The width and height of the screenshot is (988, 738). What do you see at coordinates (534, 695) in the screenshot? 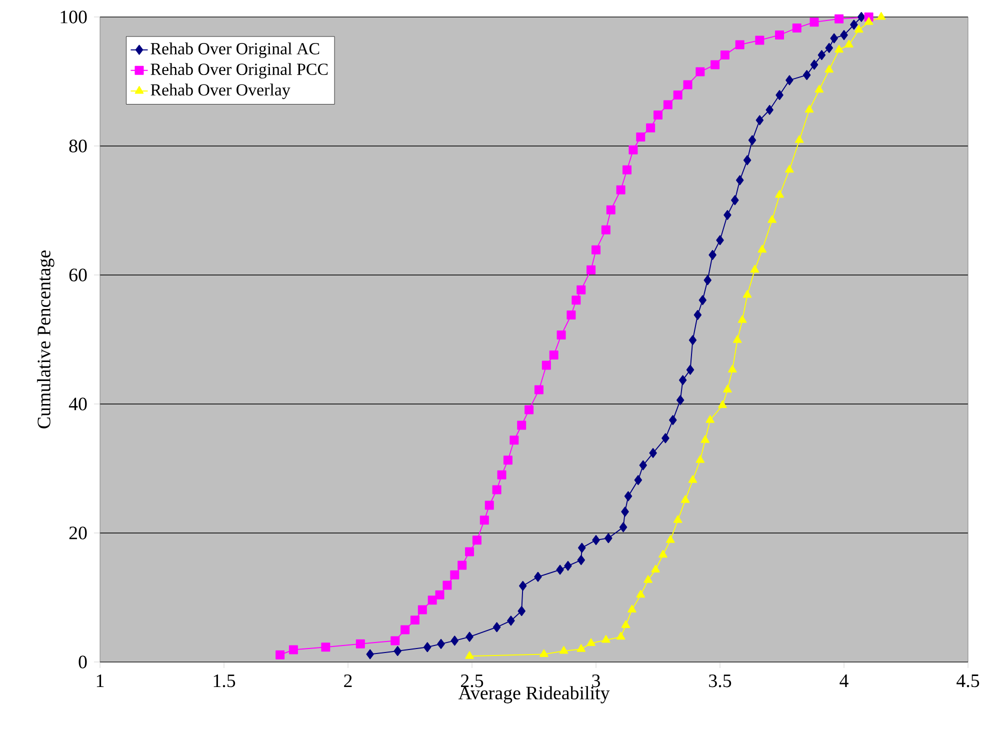
I see `x-axis-title: Average Rideability` at bounding box center [534, 695].